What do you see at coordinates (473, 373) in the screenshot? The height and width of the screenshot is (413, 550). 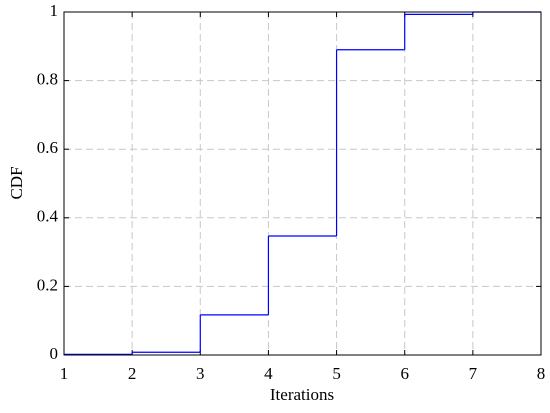 I see `x-tick-label: 7` at bounding box center [473, 373].